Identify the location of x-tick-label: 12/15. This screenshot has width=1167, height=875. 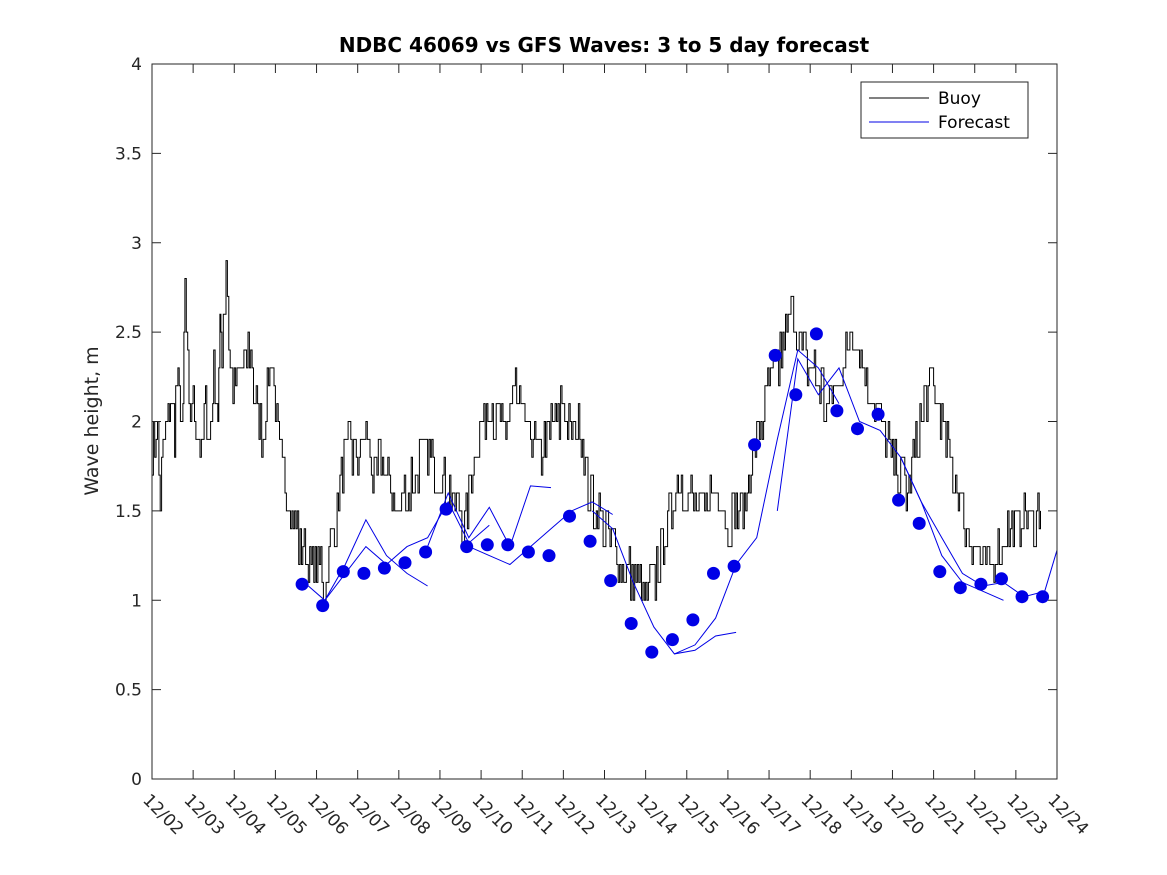
(697, 814).